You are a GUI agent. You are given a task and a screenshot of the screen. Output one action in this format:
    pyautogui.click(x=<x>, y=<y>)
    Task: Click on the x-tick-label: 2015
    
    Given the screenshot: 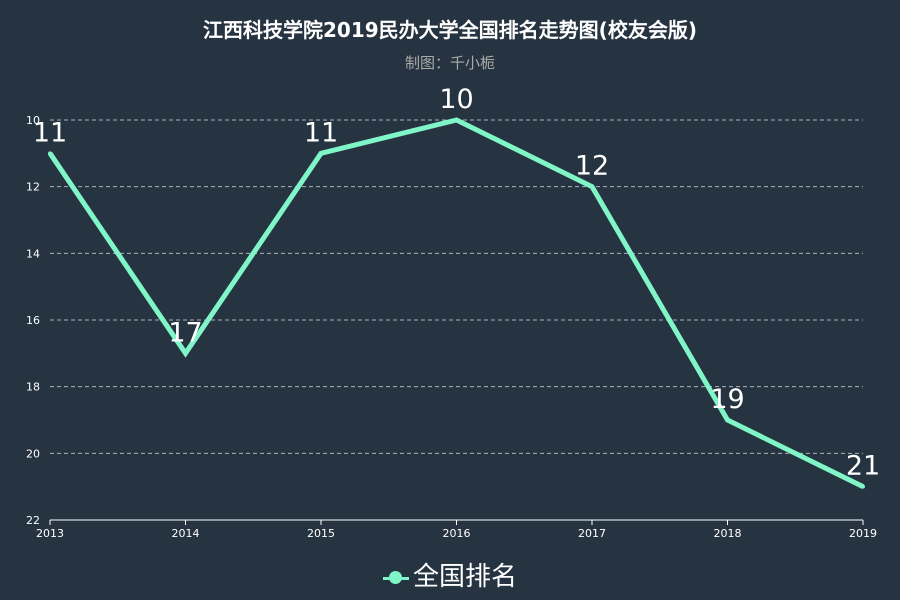 What is the action you would take?
    pyautogui.click(x=321, y=533)
    